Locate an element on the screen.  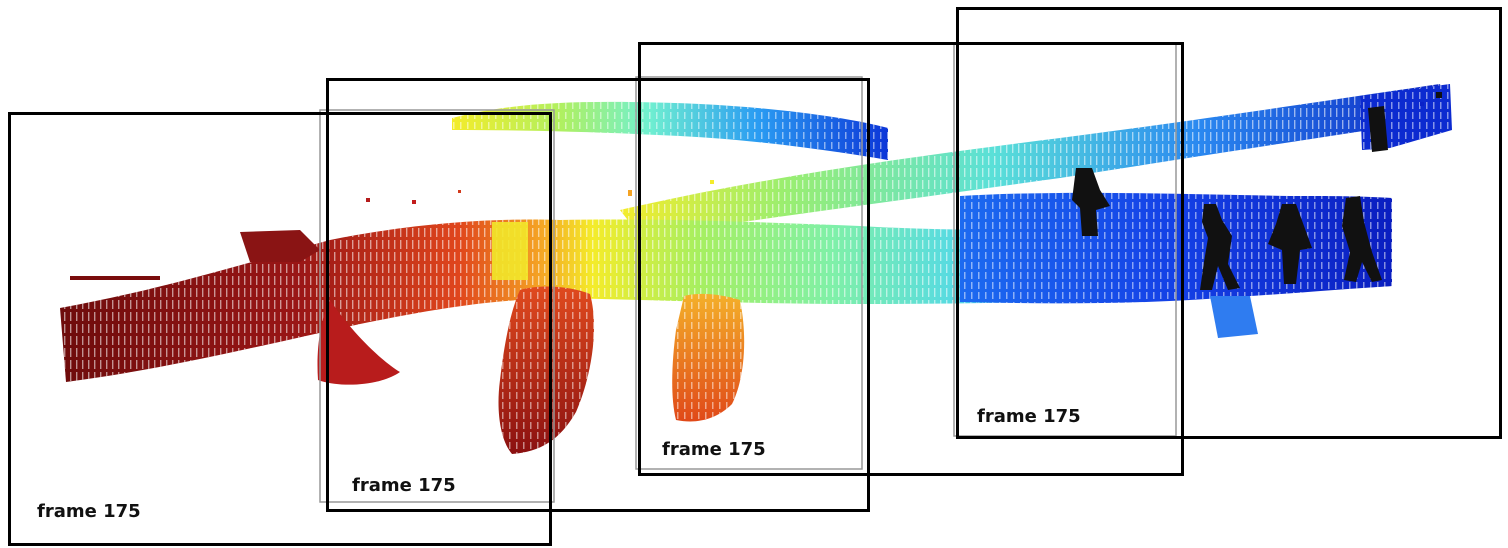
frame-label-3: frame 175 is located at coordinates (714, 449).